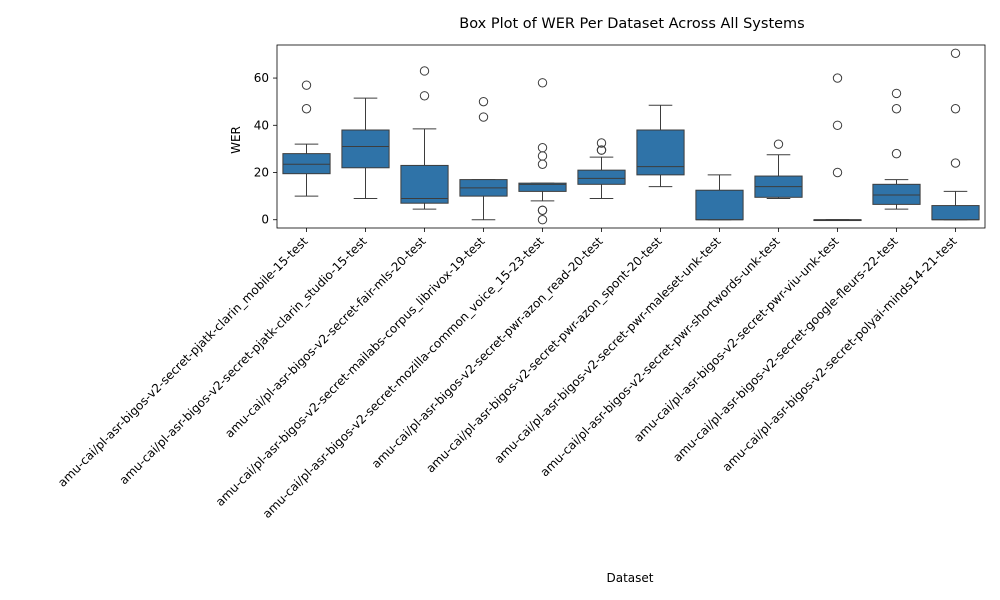 This screenshot has width=1000, height=600. What do you see at coordinates (261, 125) in the screenshot?
I see `y-tick-label: 40` at bounding box center [261, 125].